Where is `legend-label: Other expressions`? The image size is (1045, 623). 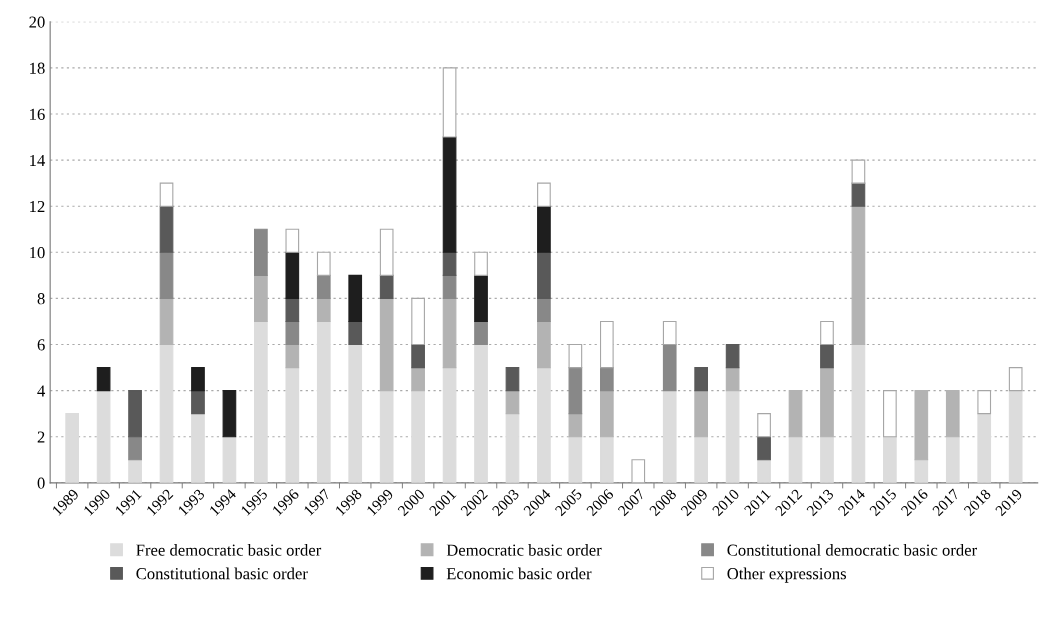 legend-label: Other expressions is located at coordinates (787, 575).